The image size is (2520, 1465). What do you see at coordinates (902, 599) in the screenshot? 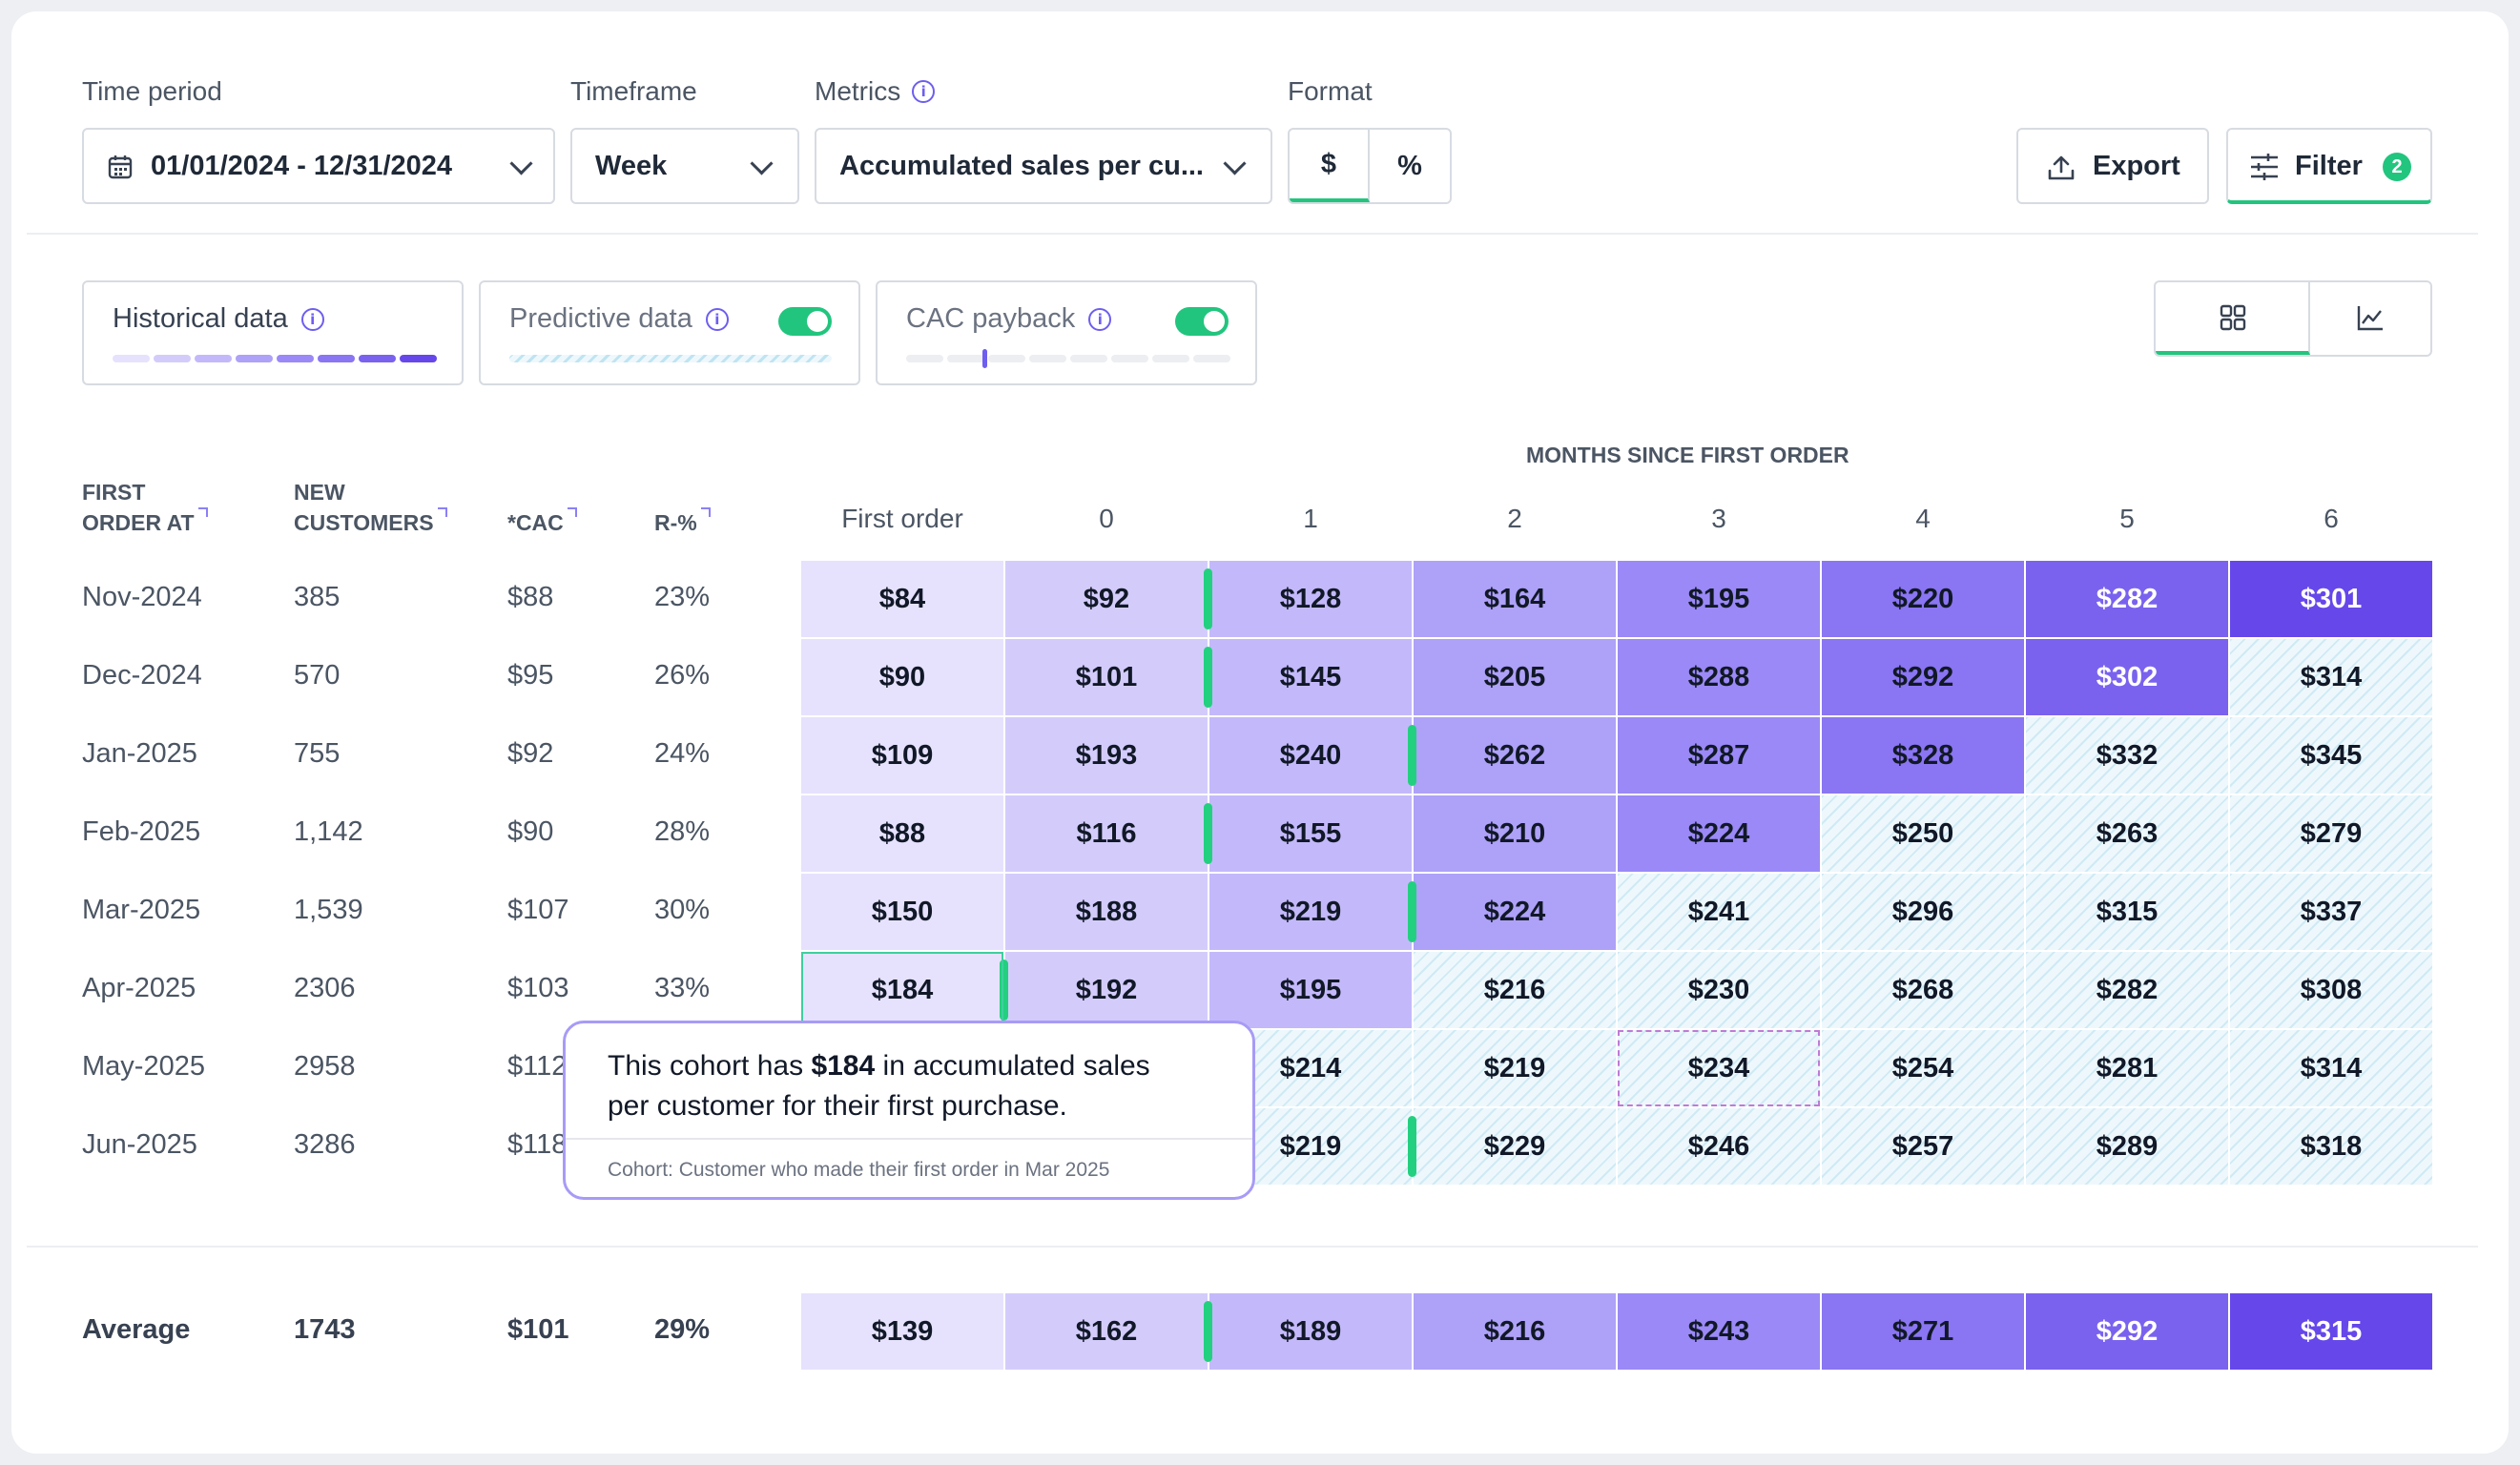
I see `cohort-cell: $84` at bounding box center [902, 599].